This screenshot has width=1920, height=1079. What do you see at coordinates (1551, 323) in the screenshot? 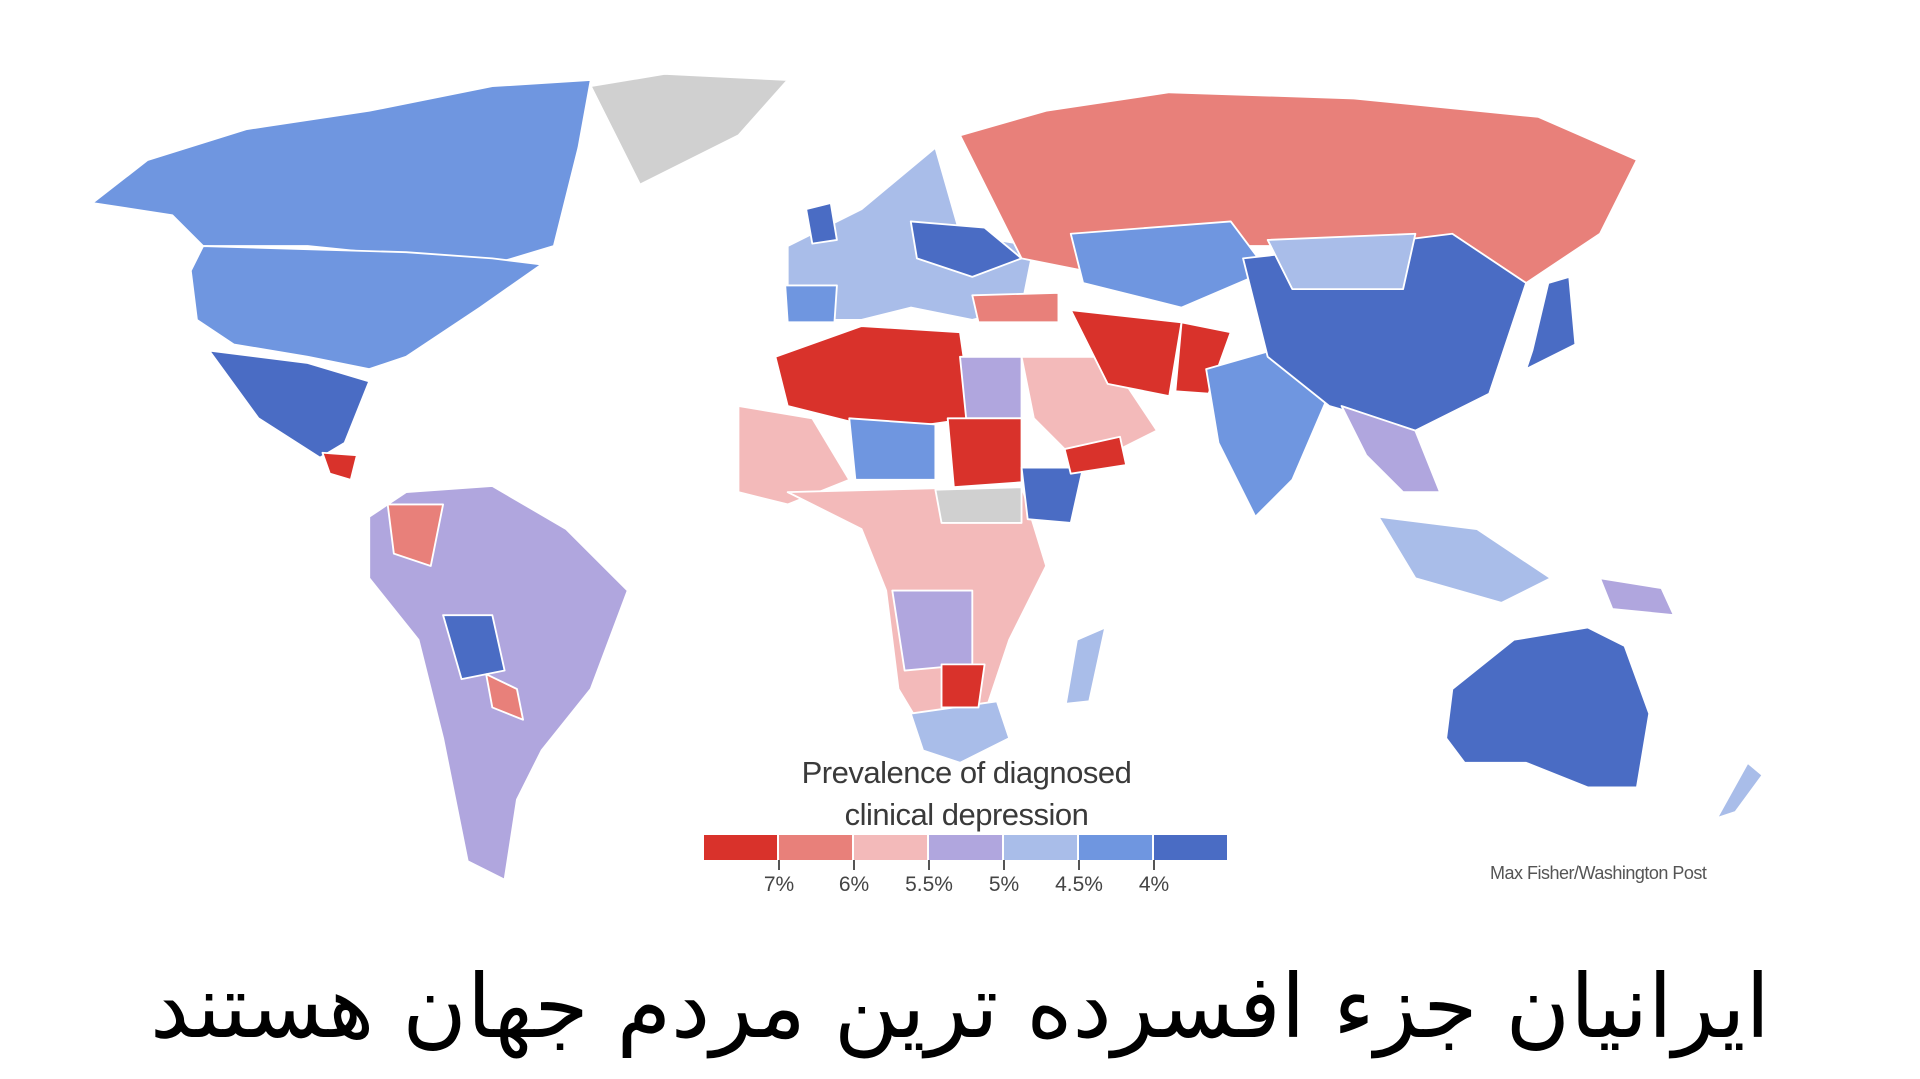
I see `region-japan` at bounding box center [1551, 323].